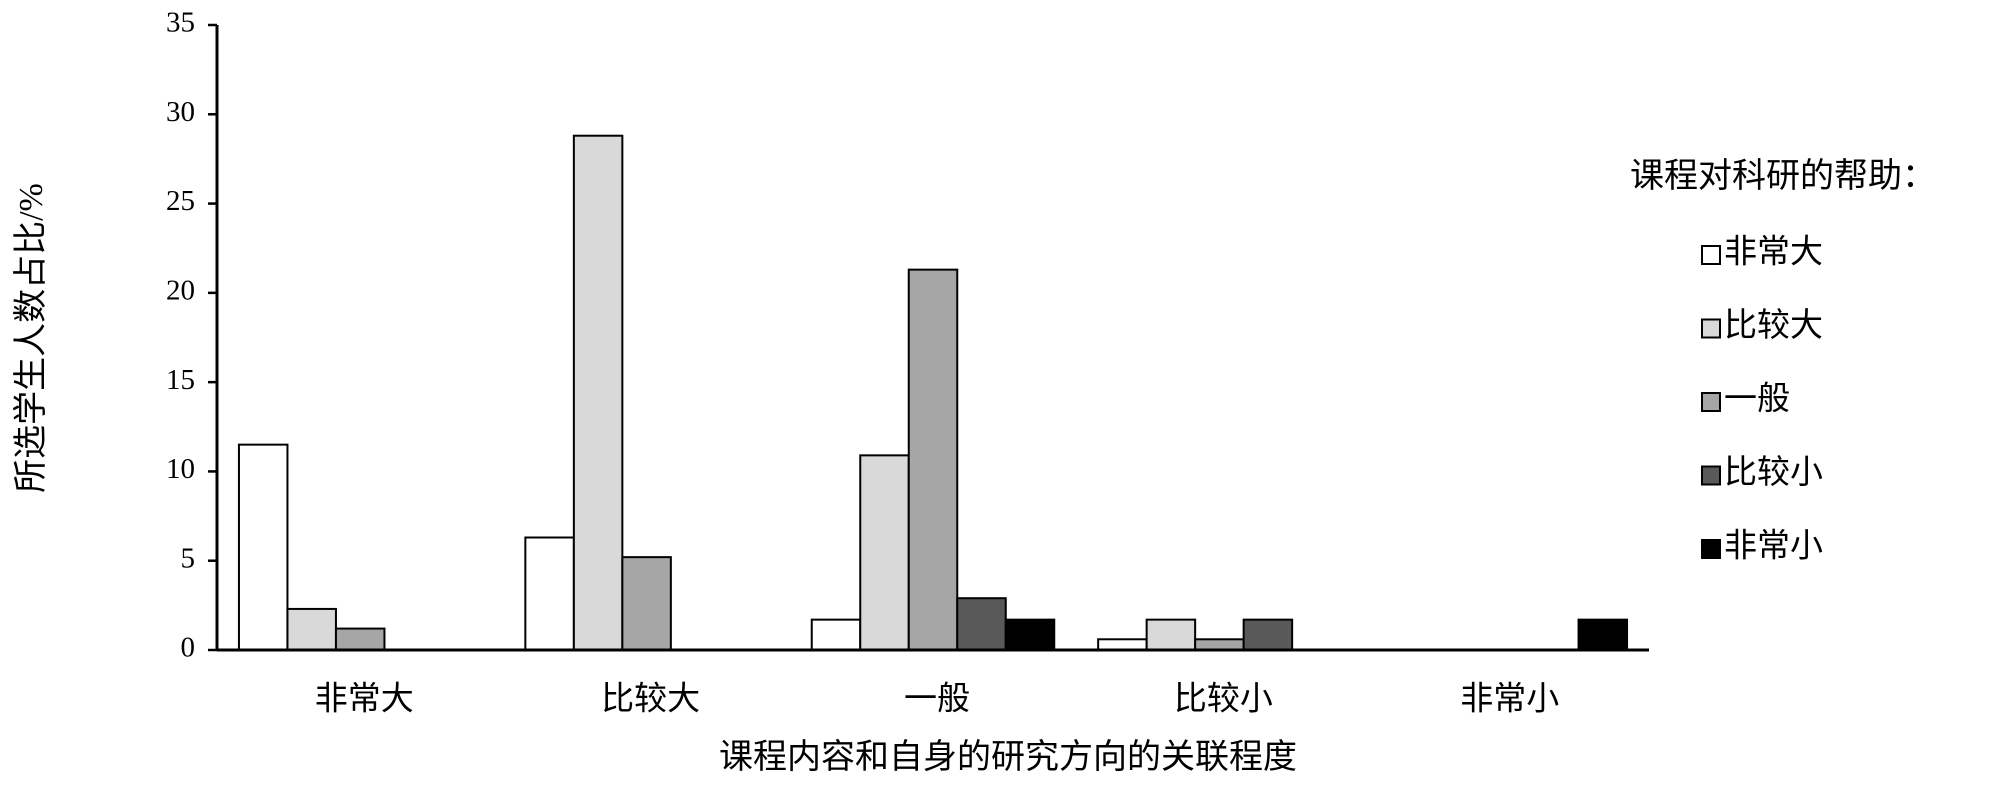 This screenshot has width=2000, height=790. I want to click on y-tick-label: 0, so click(188, 648).